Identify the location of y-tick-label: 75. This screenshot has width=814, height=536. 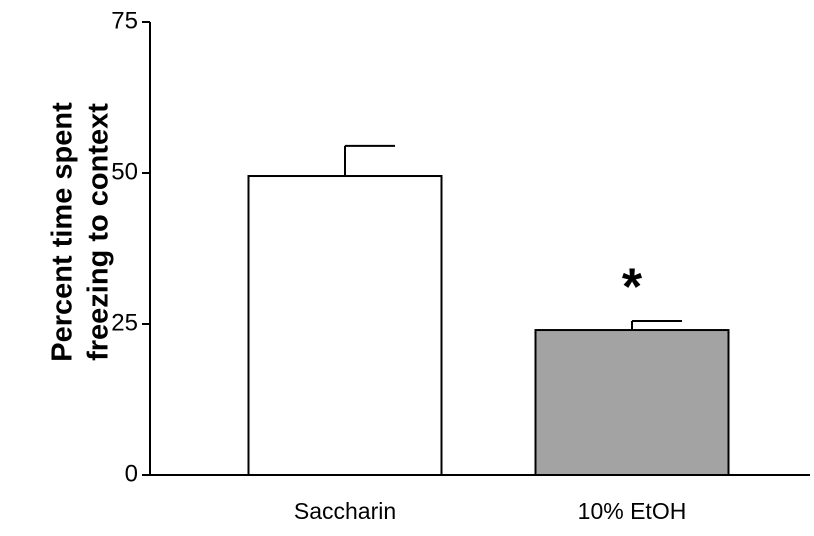
(124, 20).